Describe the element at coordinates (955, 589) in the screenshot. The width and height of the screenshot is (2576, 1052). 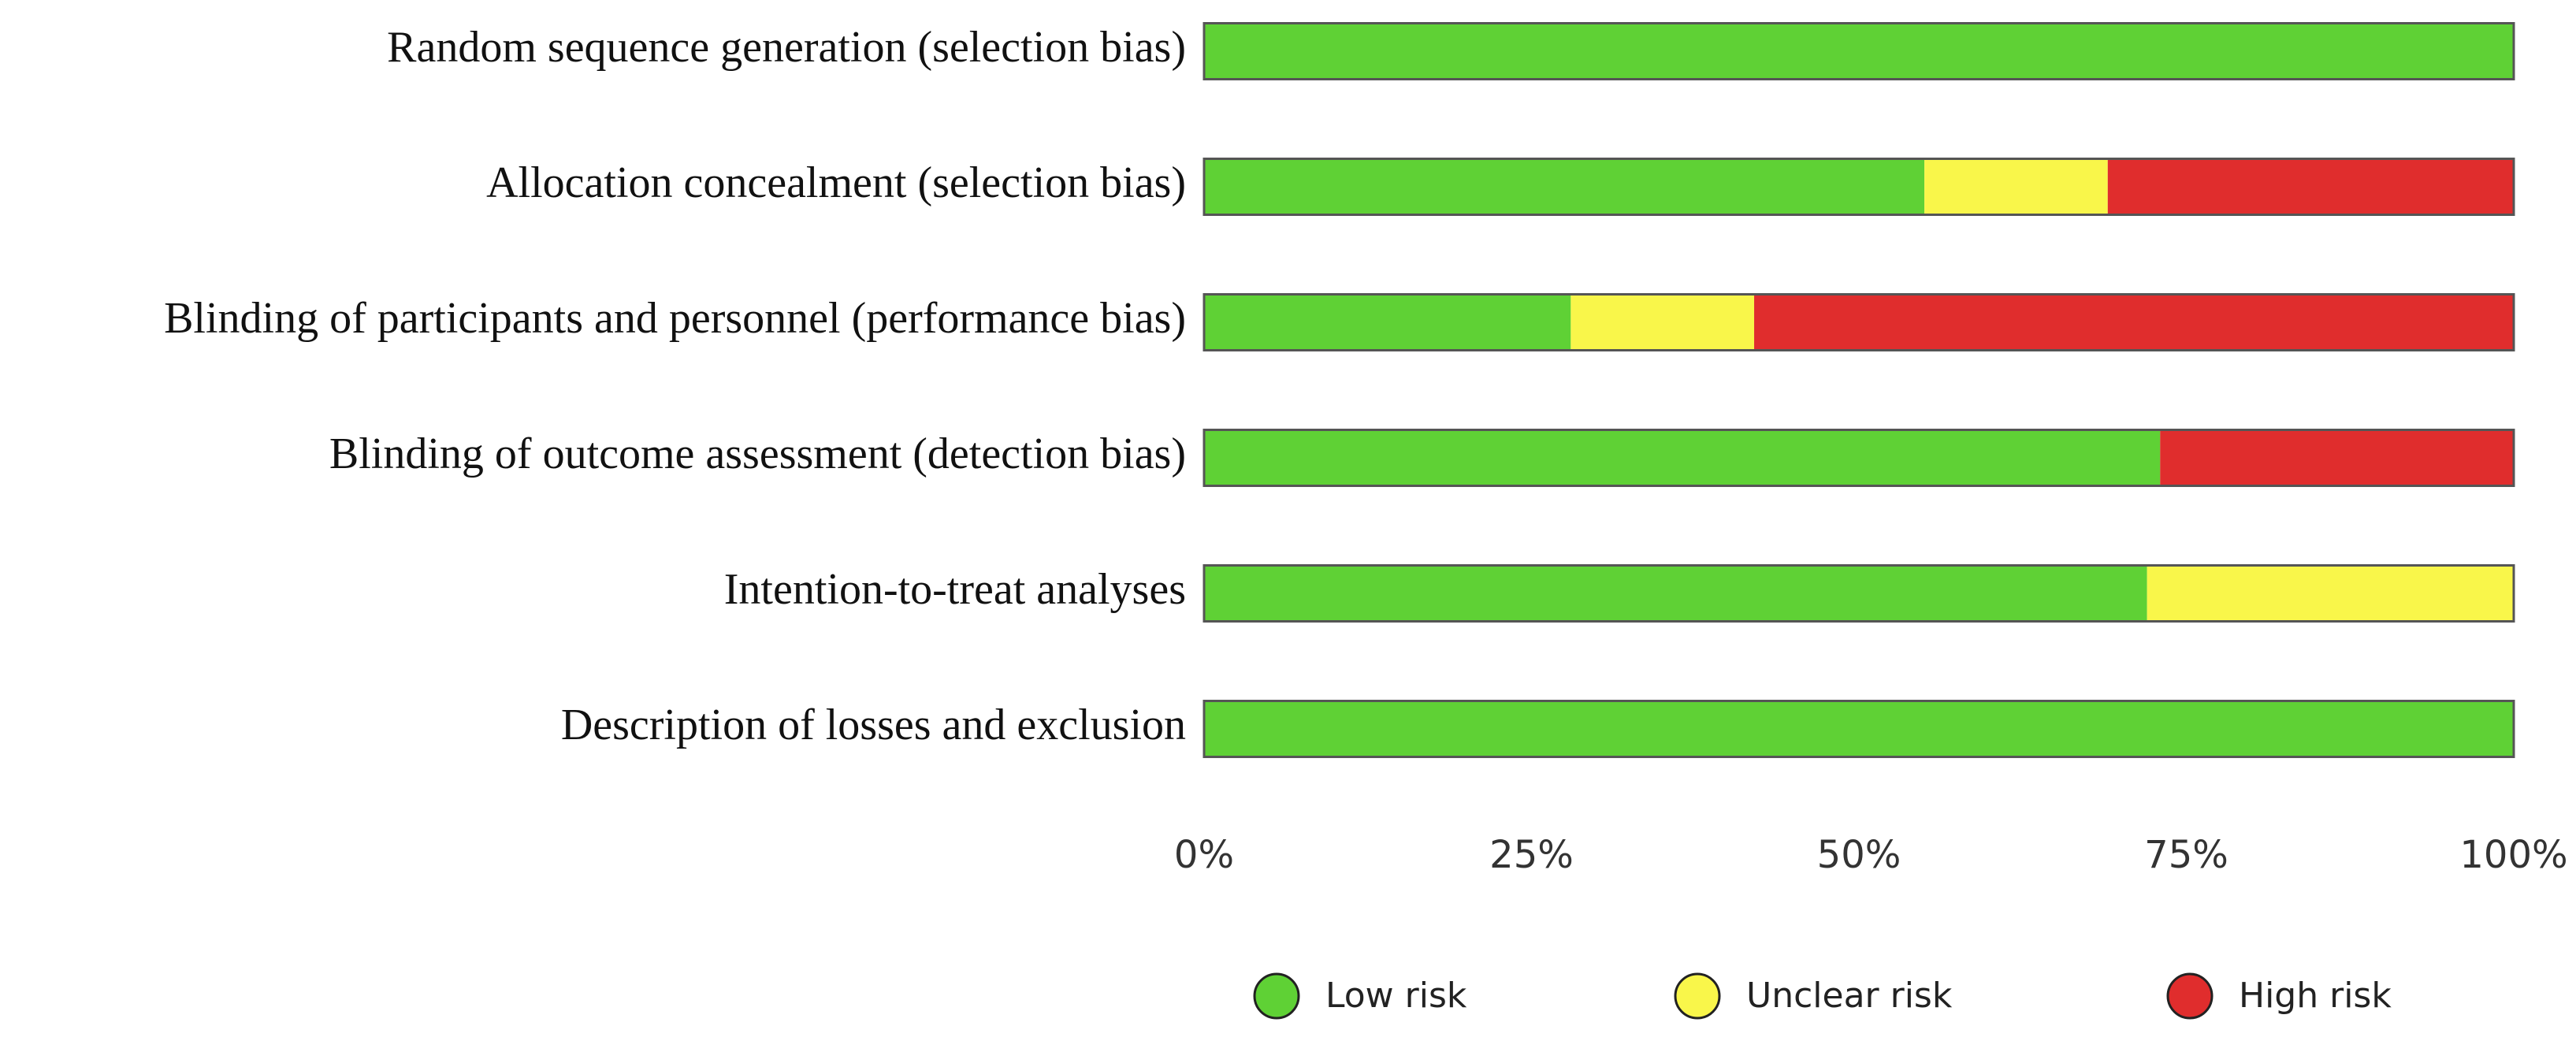
I see `category-label: Intention-to-treat analyses` at that location.